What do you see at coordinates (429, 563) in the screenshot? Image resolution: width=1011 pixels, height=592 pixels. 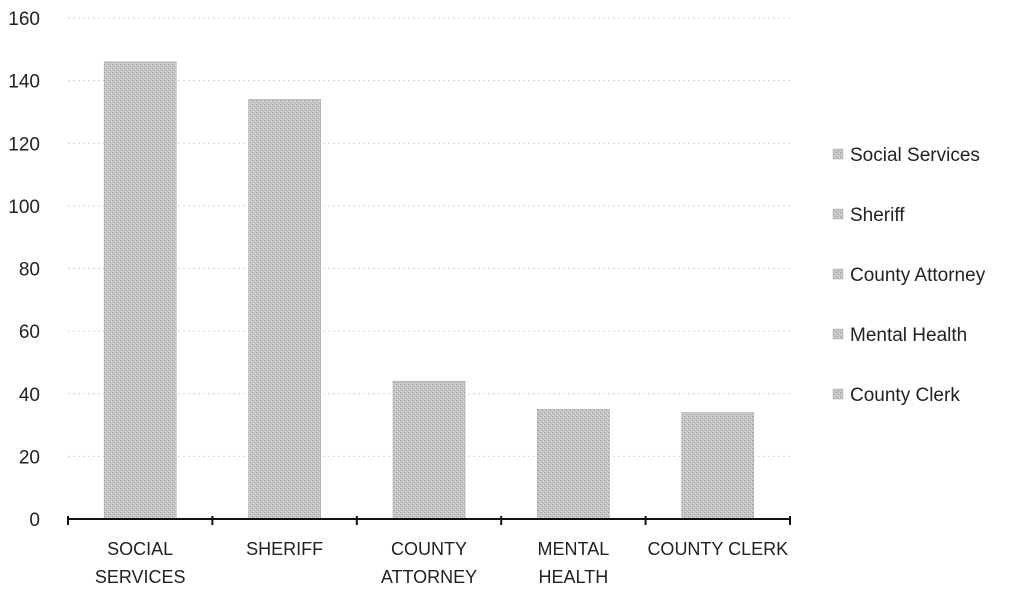 I see `x-category-label: COUNTY ATTORNEY` at bounding box center [429, 563].